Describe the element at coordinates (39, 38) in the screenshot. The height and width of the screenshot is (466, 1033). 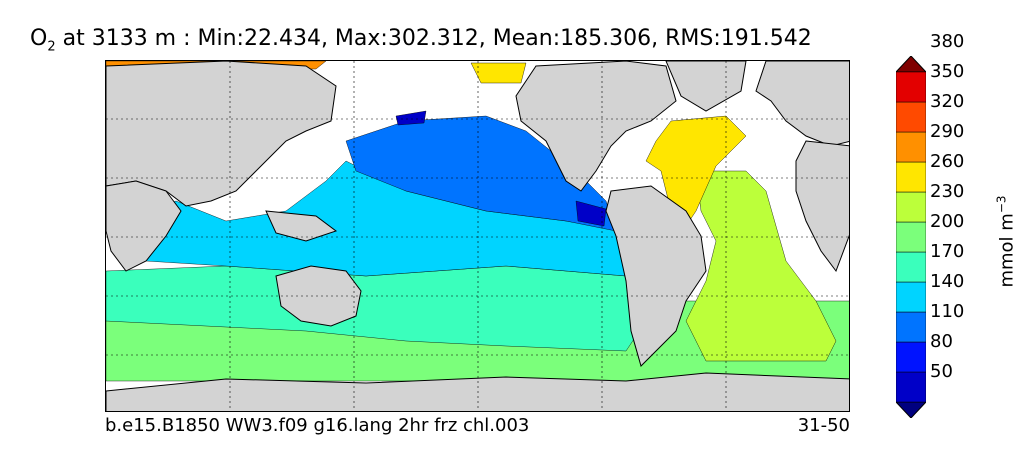
I see `title-variable: O` at that location.